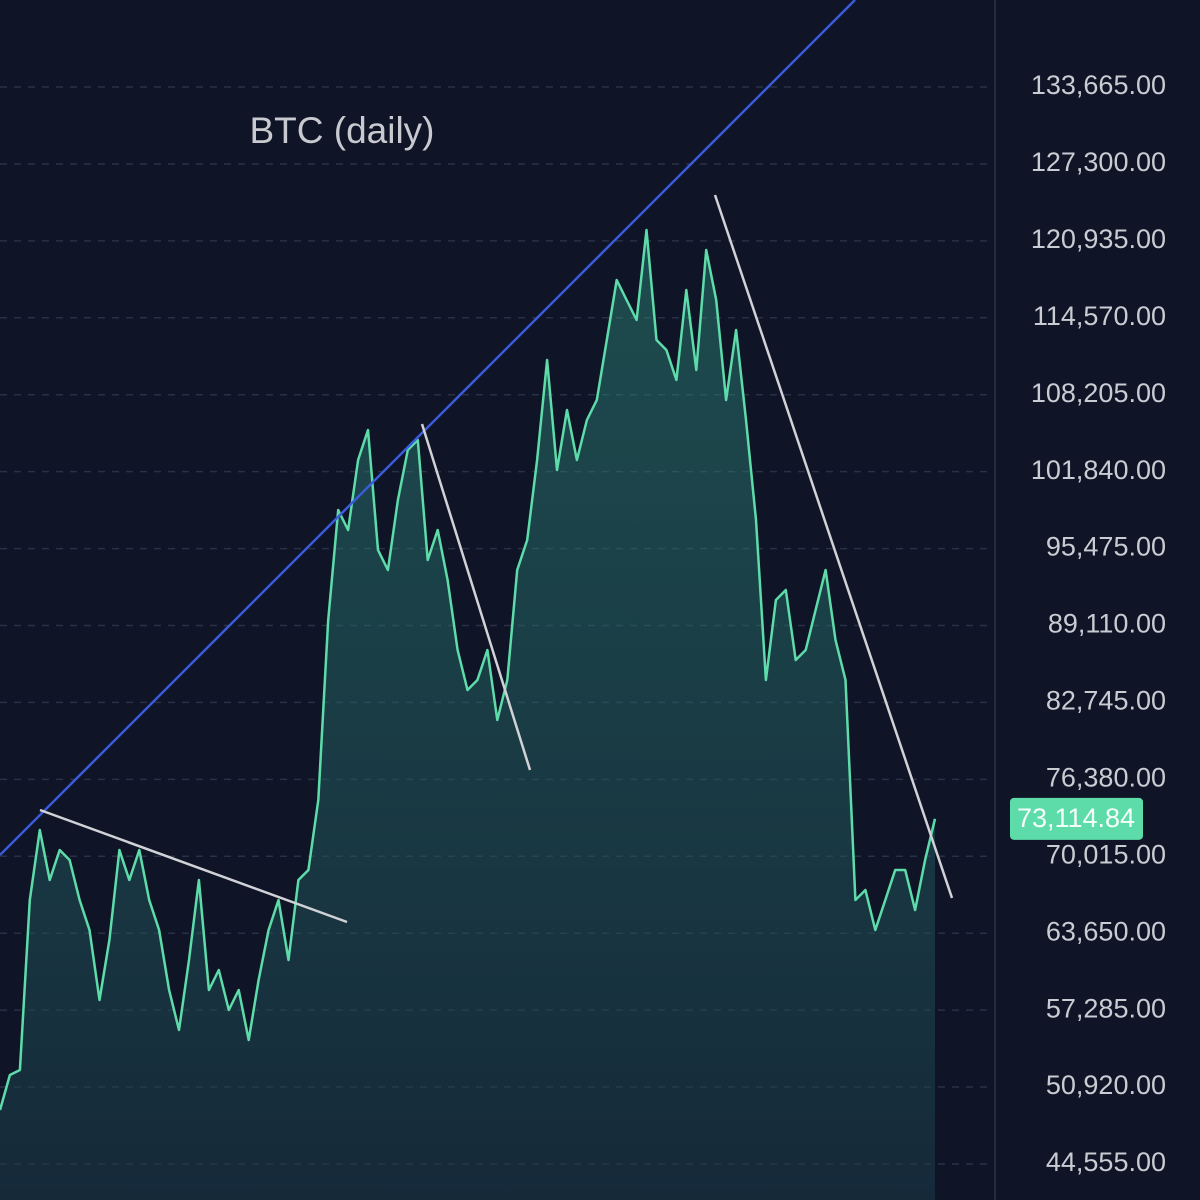  I want to click on current-price-box, so click(1076, 818).